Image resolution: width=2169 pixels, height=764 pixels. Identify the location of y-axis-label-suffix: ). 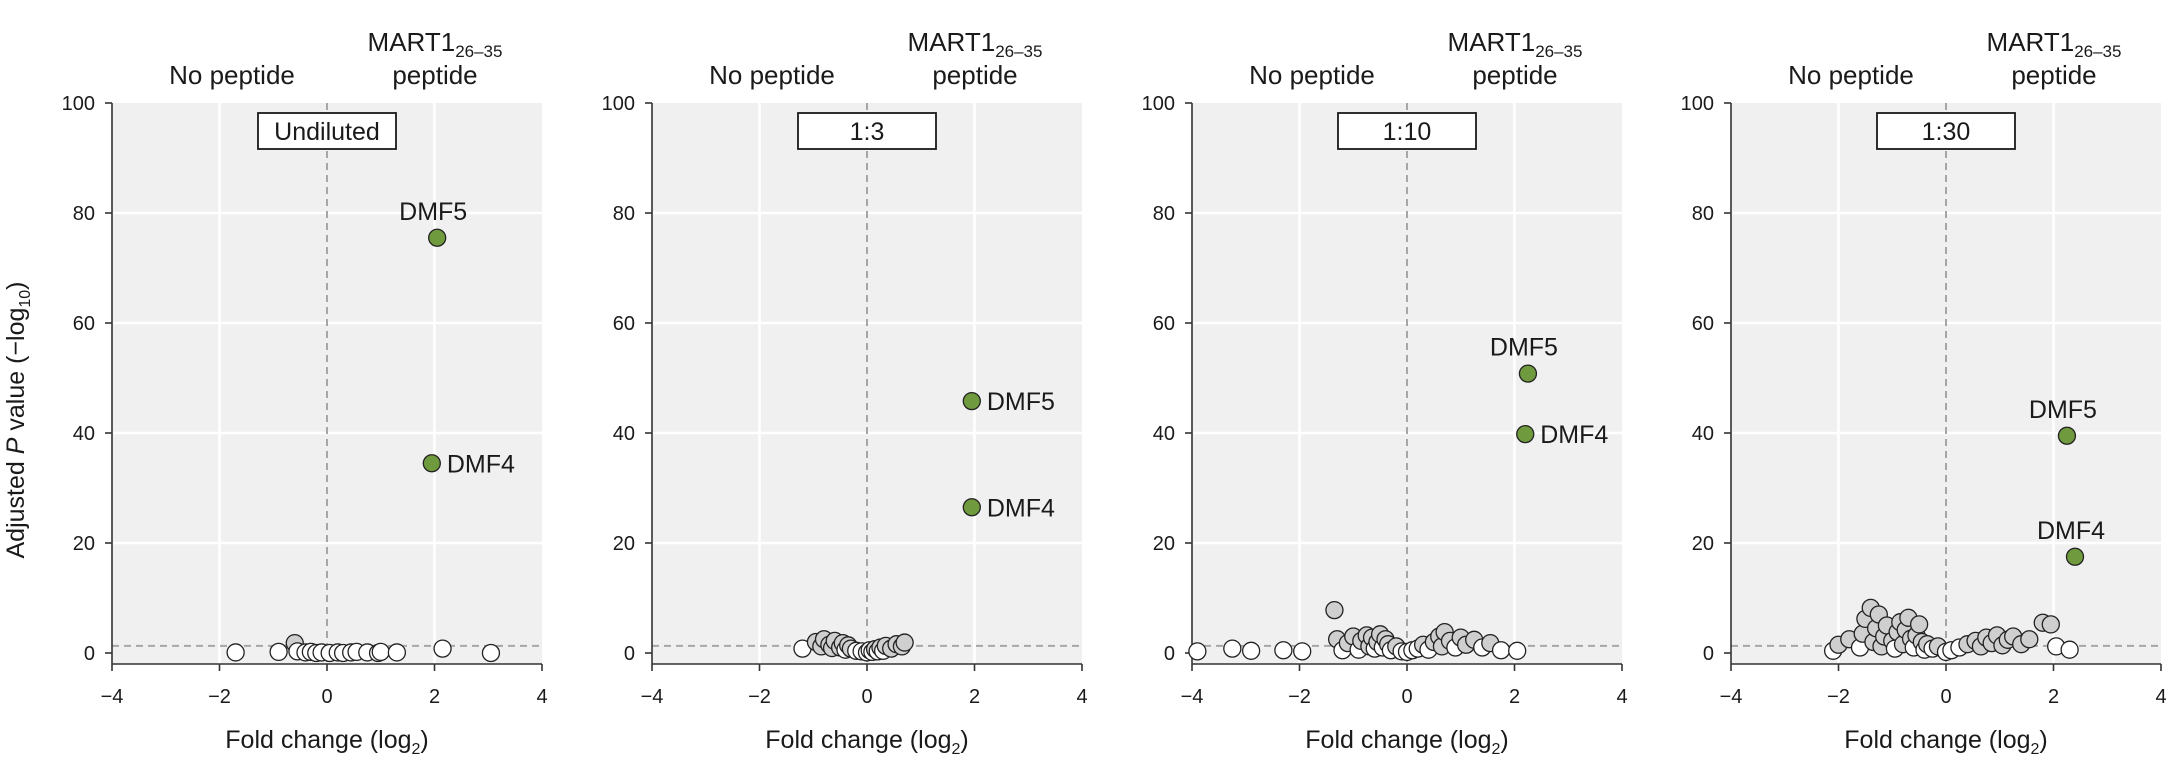
(16, 285).